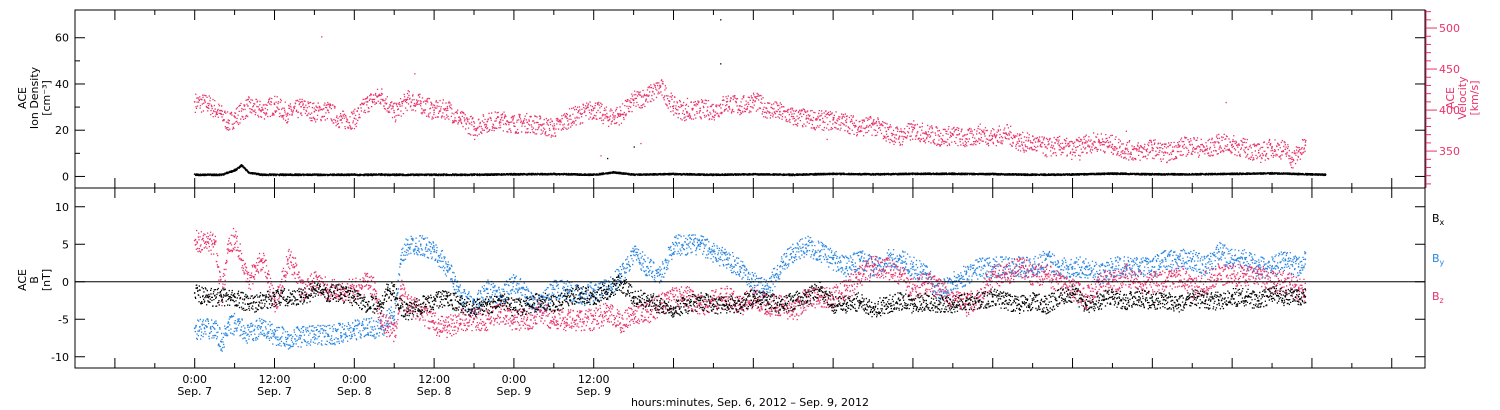 This screenshot has height=410, width=1500. I want to click on velocity-axis-label: ACE Velocity [km/s], so click(1462, 98).